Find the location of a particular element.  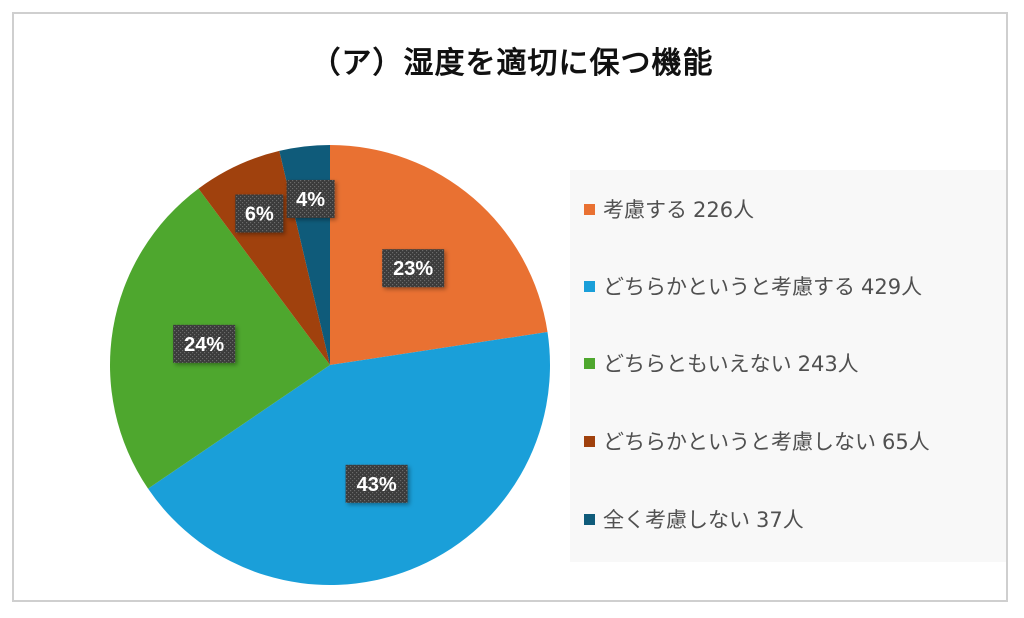

legend-count: 37人 is located at coordinates (780, 520).